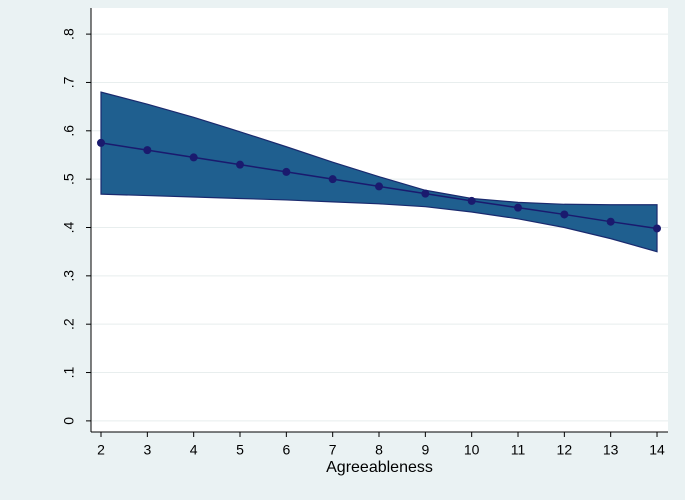 Image resolution: width=685 pixels, height=500 pixels. Describe the element at coordinates (333, 450) in the screenshot. I see `x-tick-label: 7` at that location.